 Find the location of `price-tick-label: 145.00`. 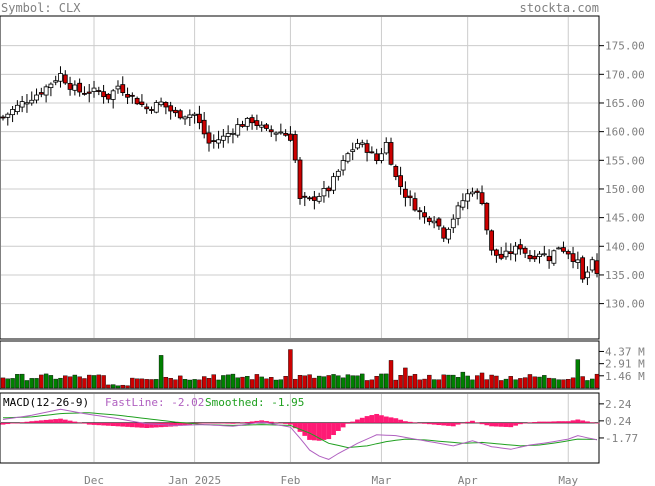

price-tick-label: 145.00 is located at coordinates (625, 218).